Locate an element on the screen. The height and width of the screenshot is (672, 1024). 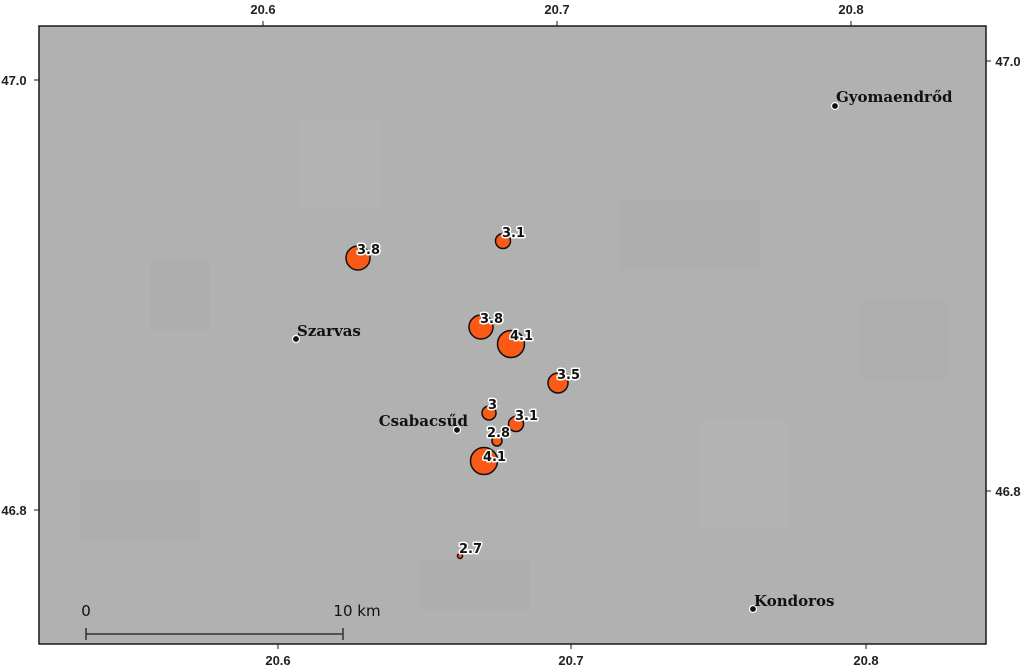
bottom-tick-label: 20.7 is located at coordinates (570, 660).